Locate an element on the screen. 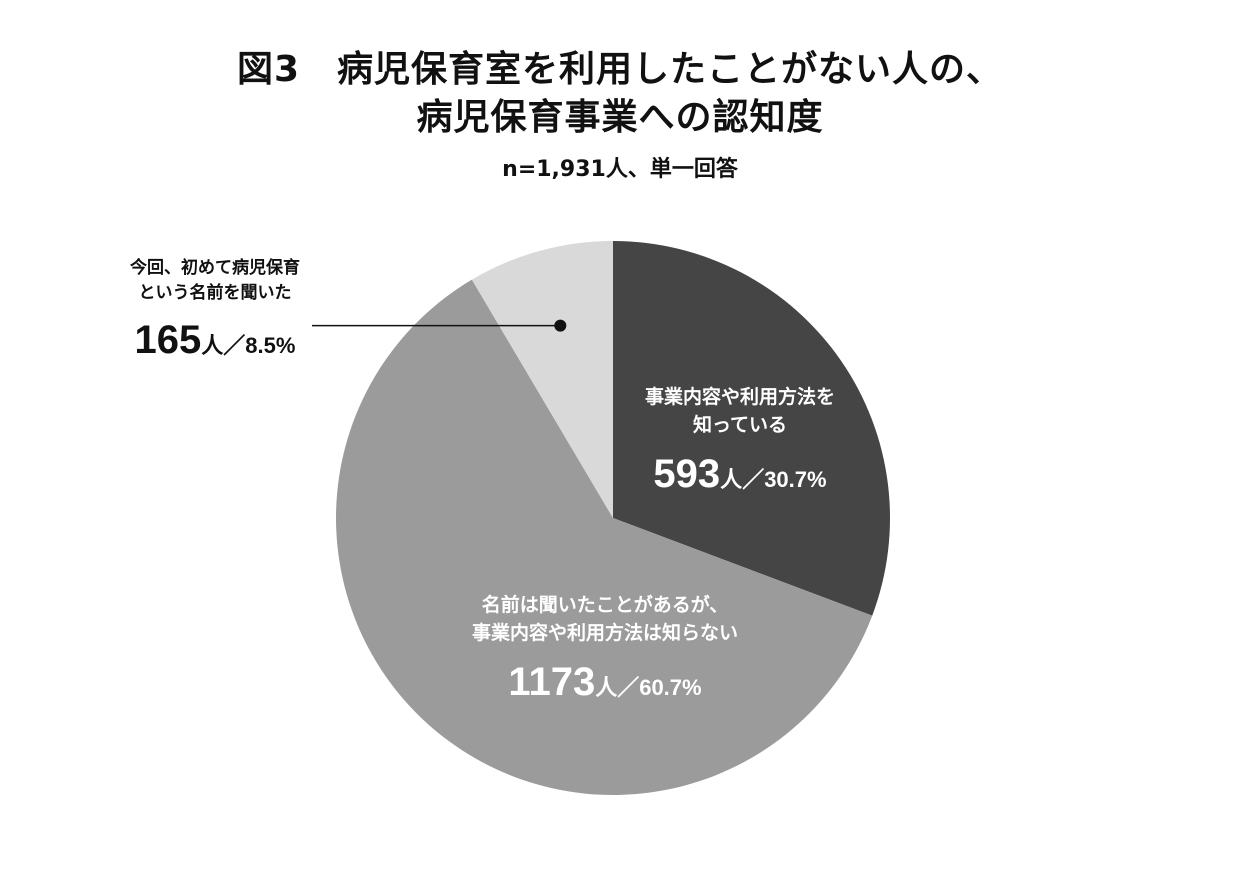 The width and height of the screenshot is (1240, 874). chart-subtitle: n=1,931人、単一回答 is located at coordinates (620, 169).